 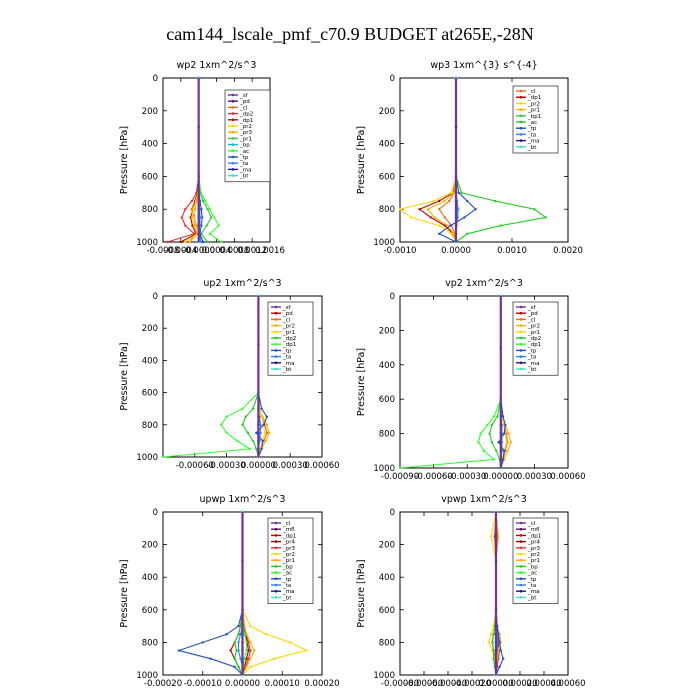 What do you see at coordinates (226, 466) in the screenshot?
I see `x-tick-label: -0.00030` at bounding box center [226, 466].